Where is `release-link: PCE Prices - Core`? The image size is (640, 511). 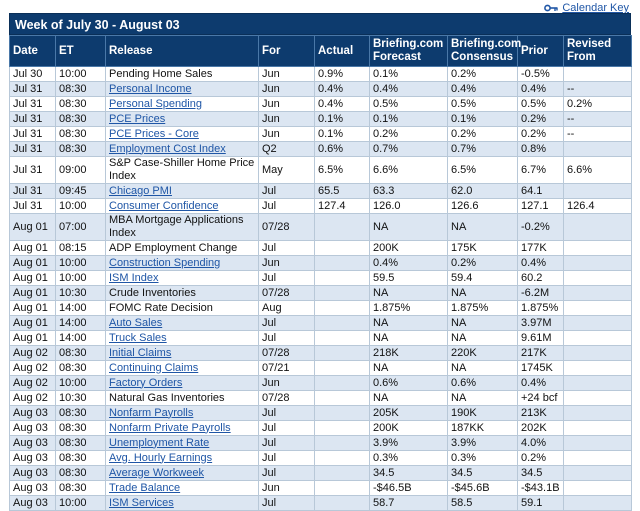 release-link: PCE Prices - Core is located at coordinates (154, 133).